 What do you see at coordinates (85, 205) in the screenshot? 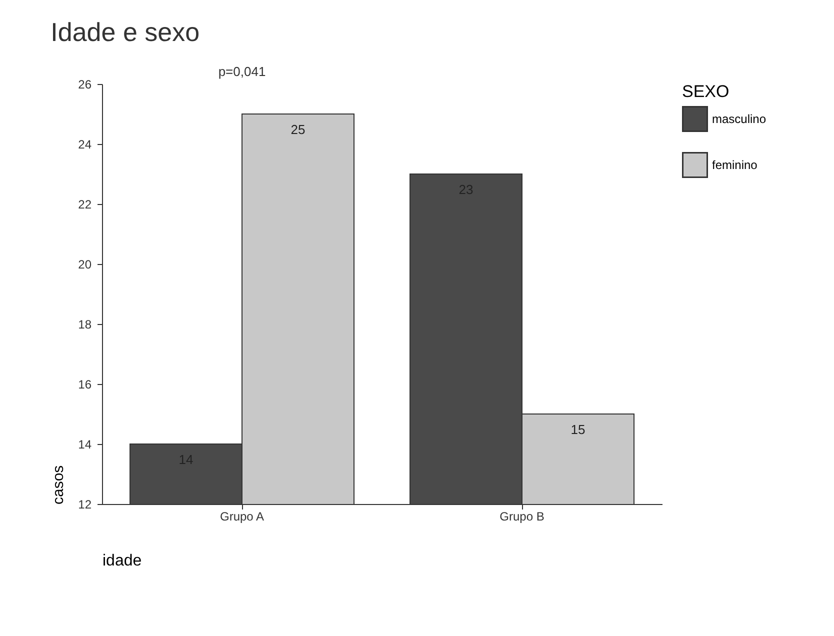
I see `y-tick-label: 22` at bounding box center [85, 205].